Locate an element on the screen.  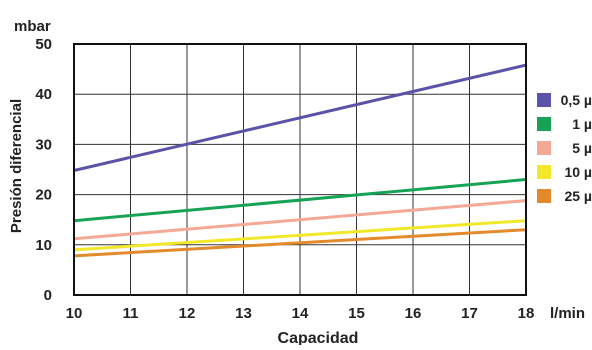
x-tick-label: 12 is located at coordinates (187, 313).